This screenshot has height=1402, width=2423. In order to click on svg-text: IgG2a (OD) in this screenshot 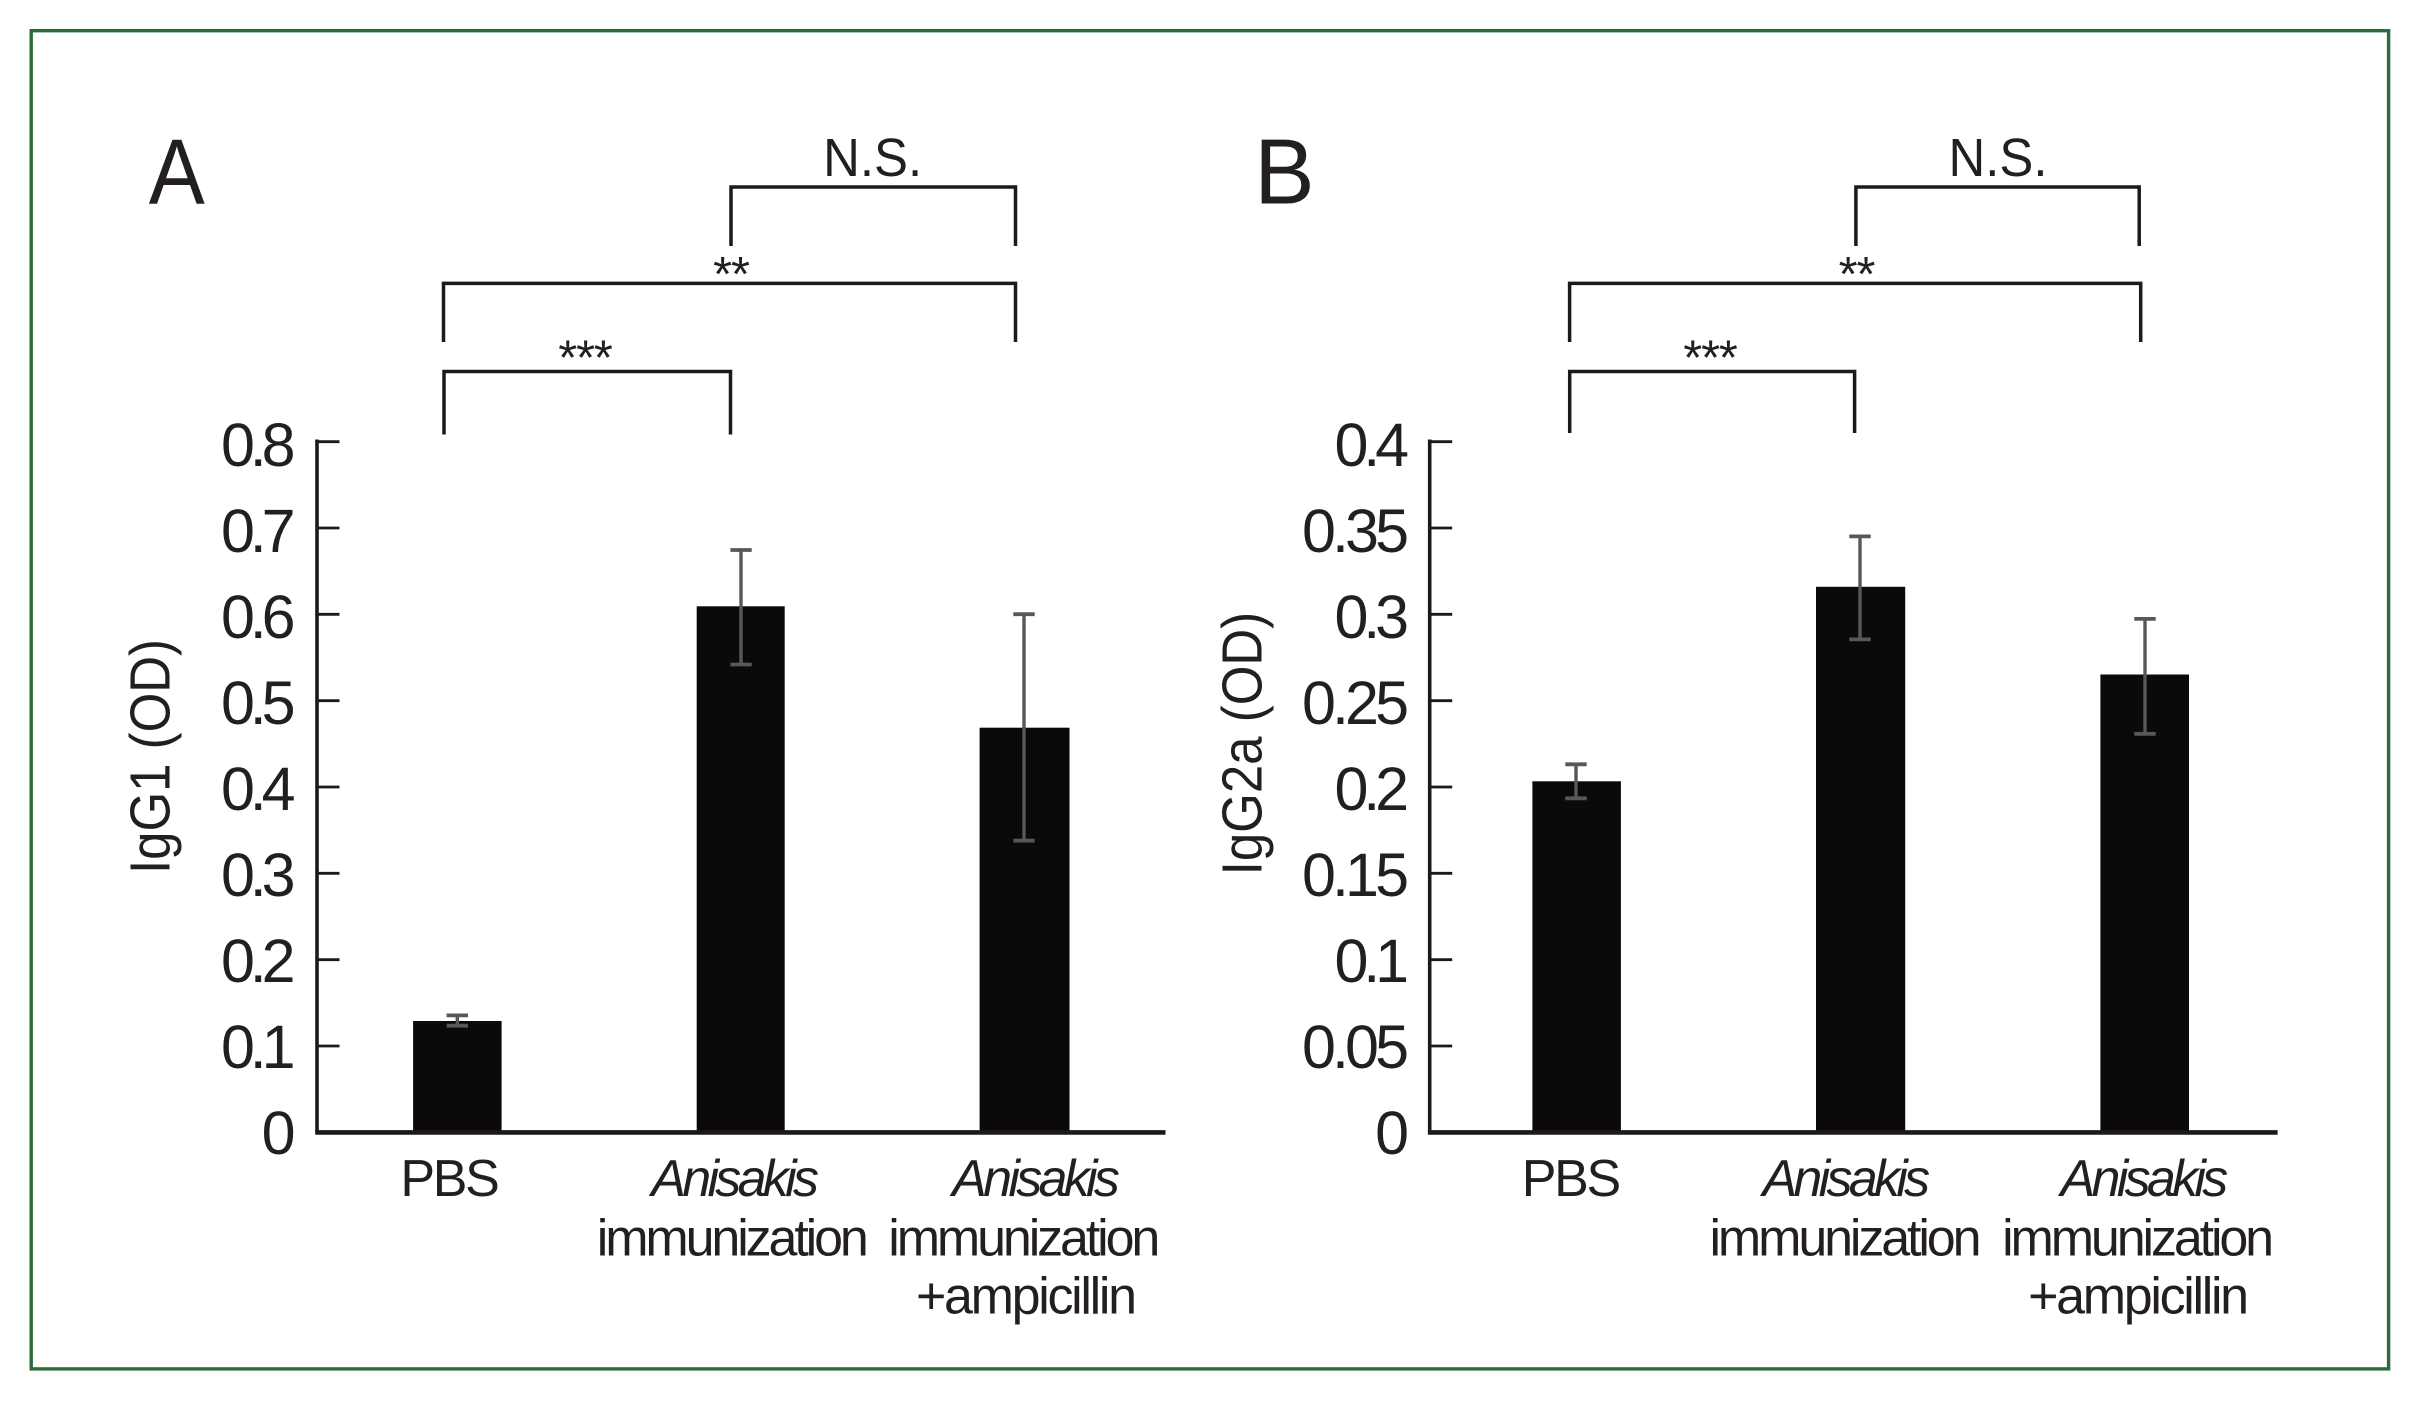, I will do `click(1242, 744)`.